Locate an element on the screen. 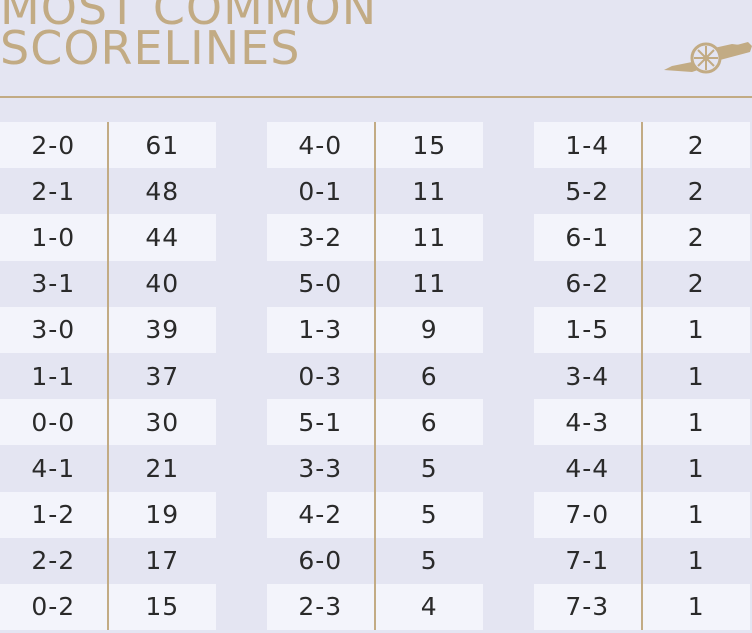 The image size is (752, 633). scoreline-cell: 0-3 is located at coordinates (320, 376).